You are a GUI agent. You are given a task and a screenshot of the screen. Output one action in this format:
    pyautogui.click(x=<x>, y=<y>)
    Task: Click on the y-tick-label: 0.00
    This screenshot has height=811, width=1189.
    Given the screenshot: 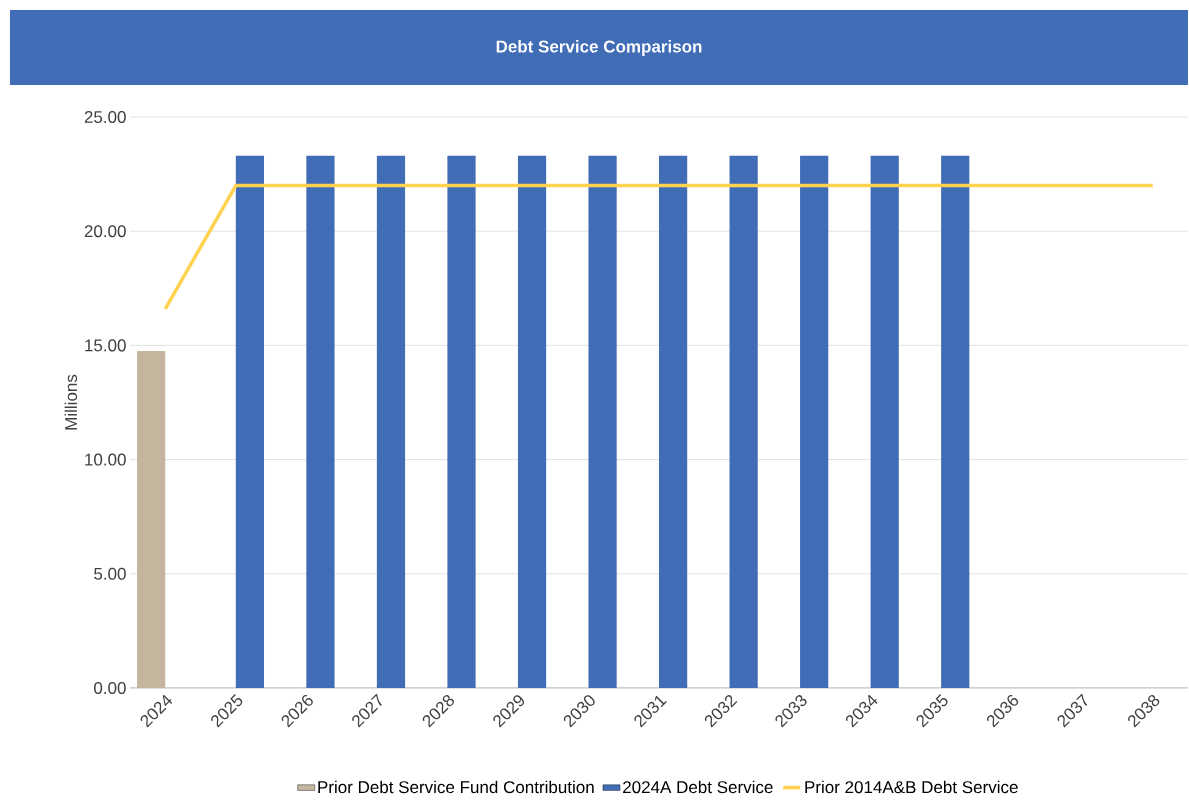 What is the action you would take?
    pyautogui.click(x=110, y=688)
    